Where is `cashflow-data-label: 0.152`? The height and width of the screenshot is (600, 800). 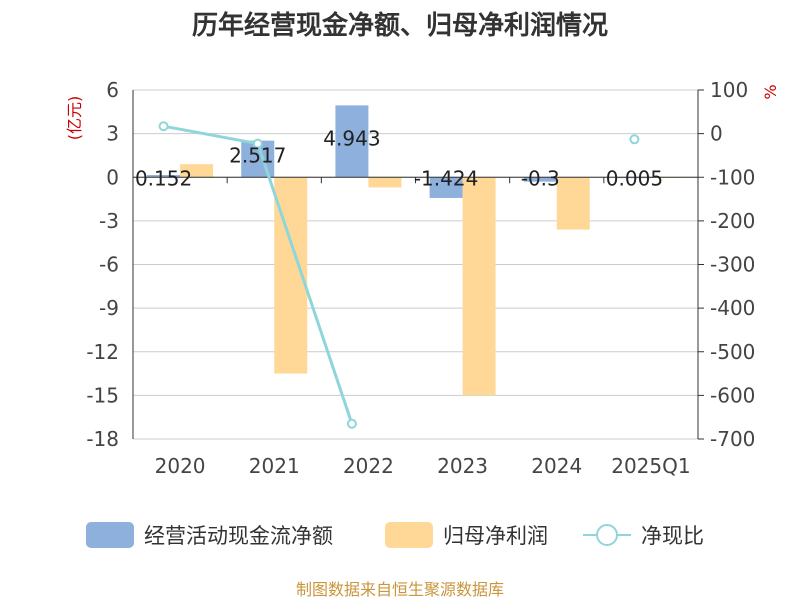 cashflow-data-label: 0.152 is located at coordinates (163, 178).